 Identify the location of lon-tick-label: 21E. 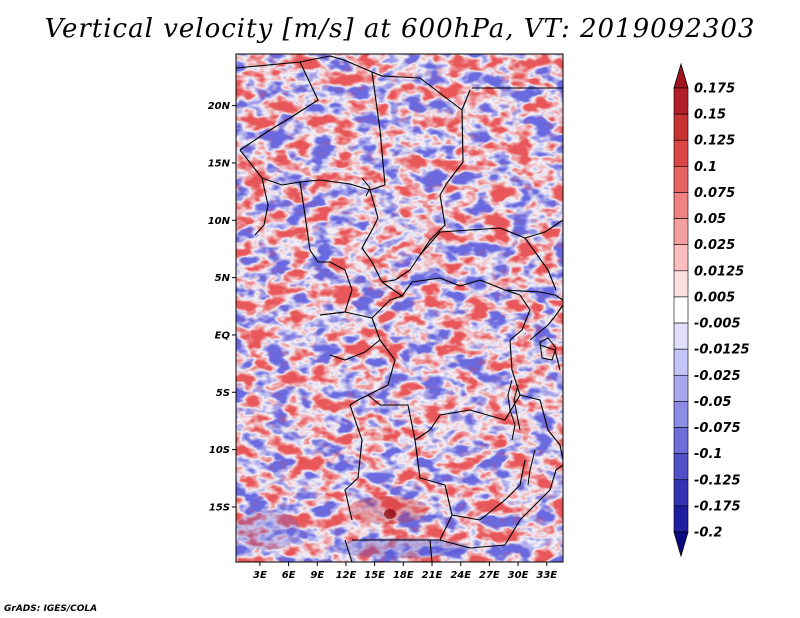
(432, 575).